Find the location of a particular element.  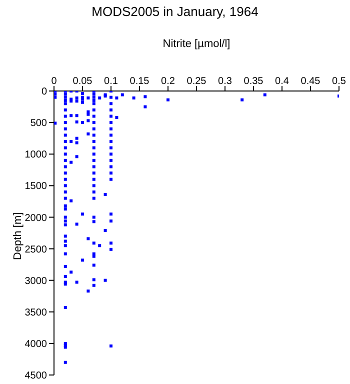

y-tick-label: 1000 is located at coordinates (36, 155).